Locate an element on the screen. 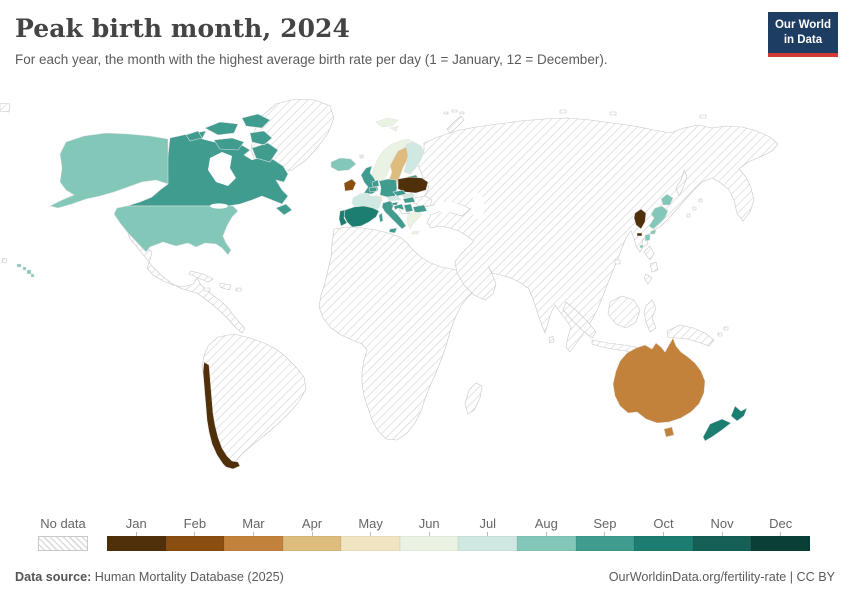 The height and width of the screenshot is (600, 850). legend-month-aug: Aug is located at coordinates (546, 534).